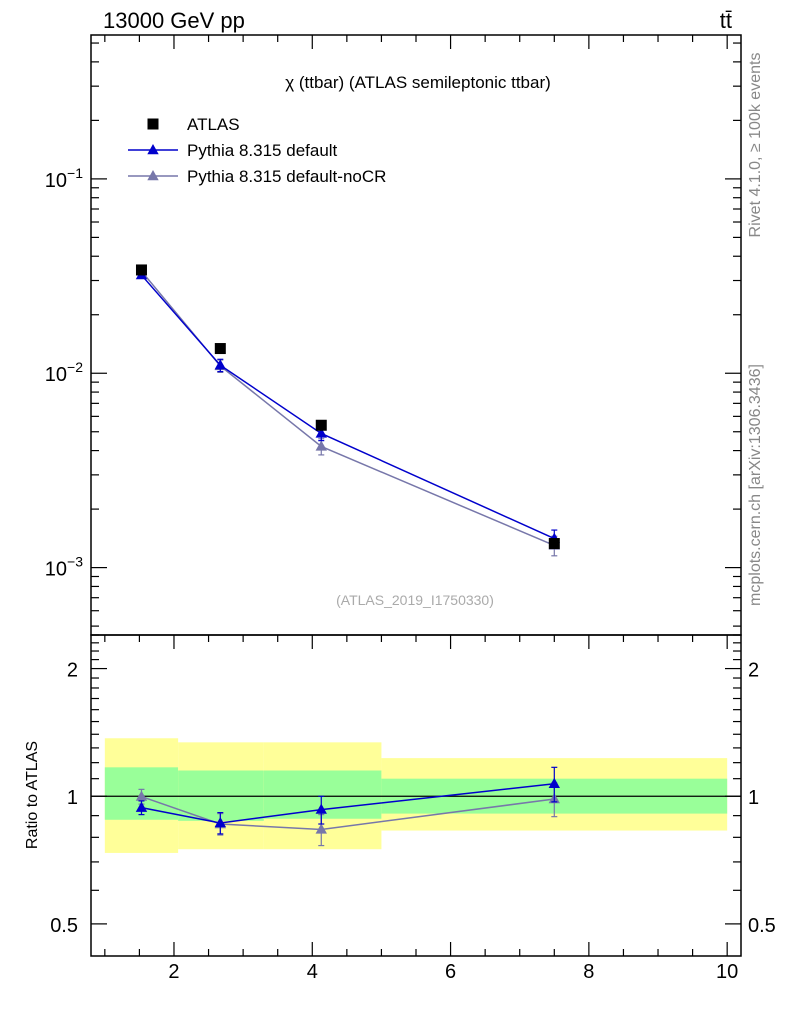  What do you see at coordinates (32, 795) in the screenshot?
I see `ratio-ylabel: Ratio to ATLAS` at bounding box center [32, 795].